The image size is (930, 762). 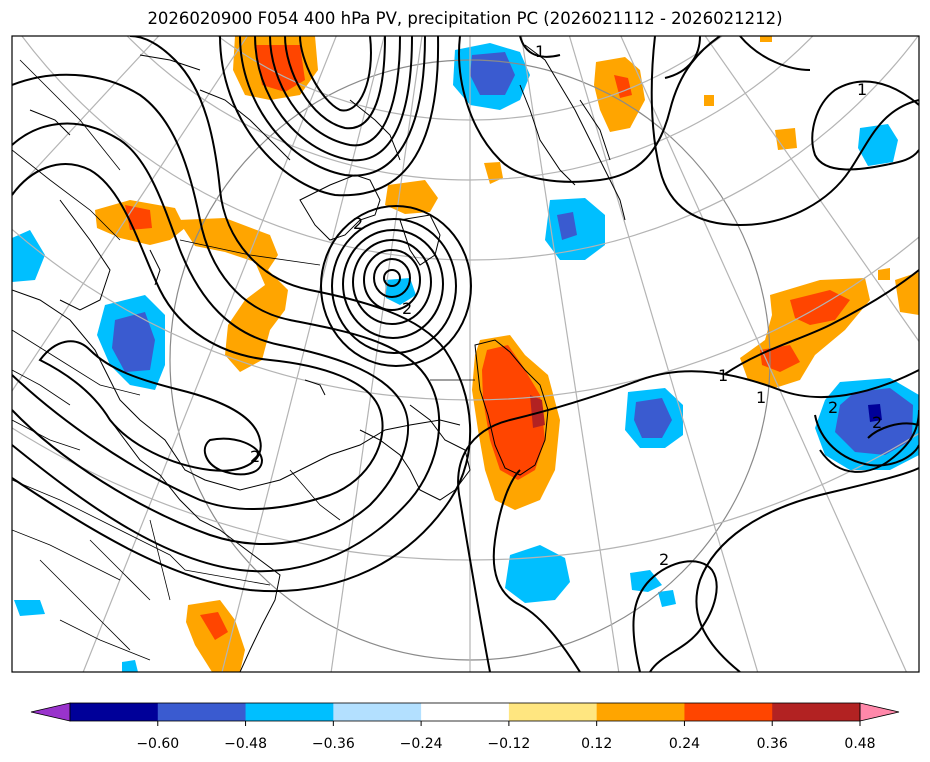 I want to click on colorbar-tick-label: 0.48, so click(x=859, y=744).